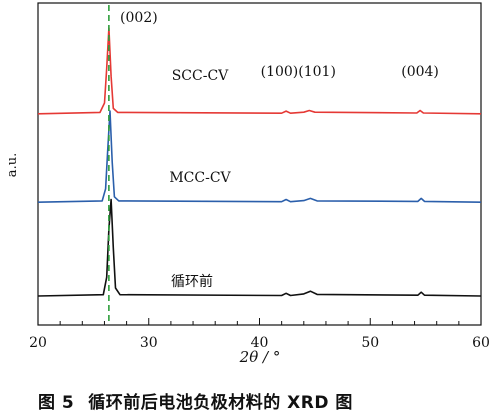 This screenshot has height=420, width=492. I want to click on series-labels: SCC-CV MCC-CV 循环前, so click(200, 179).